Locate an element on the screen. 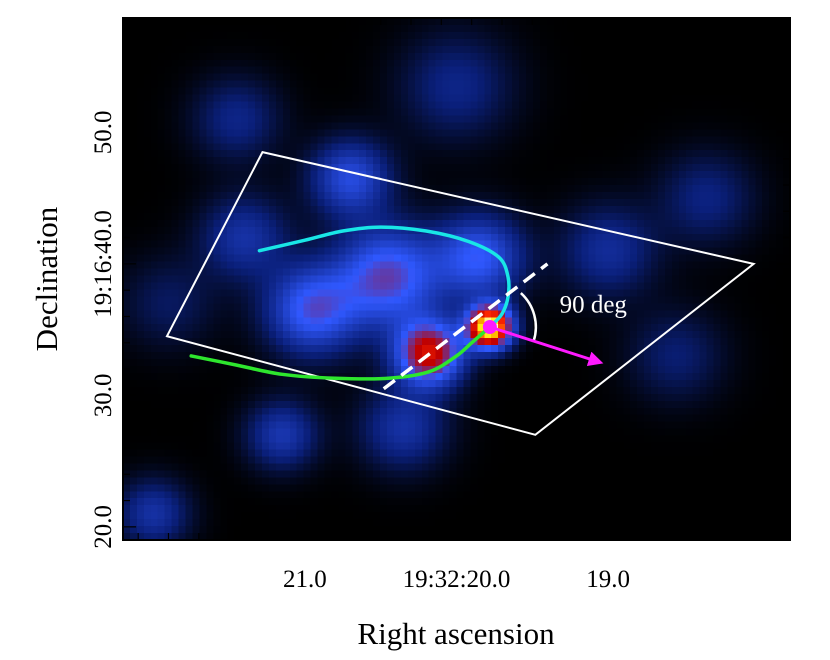 The height and width of the screenshot is (660, 830). x-tick-label: 21.0 is located at coordinates (305, 579).